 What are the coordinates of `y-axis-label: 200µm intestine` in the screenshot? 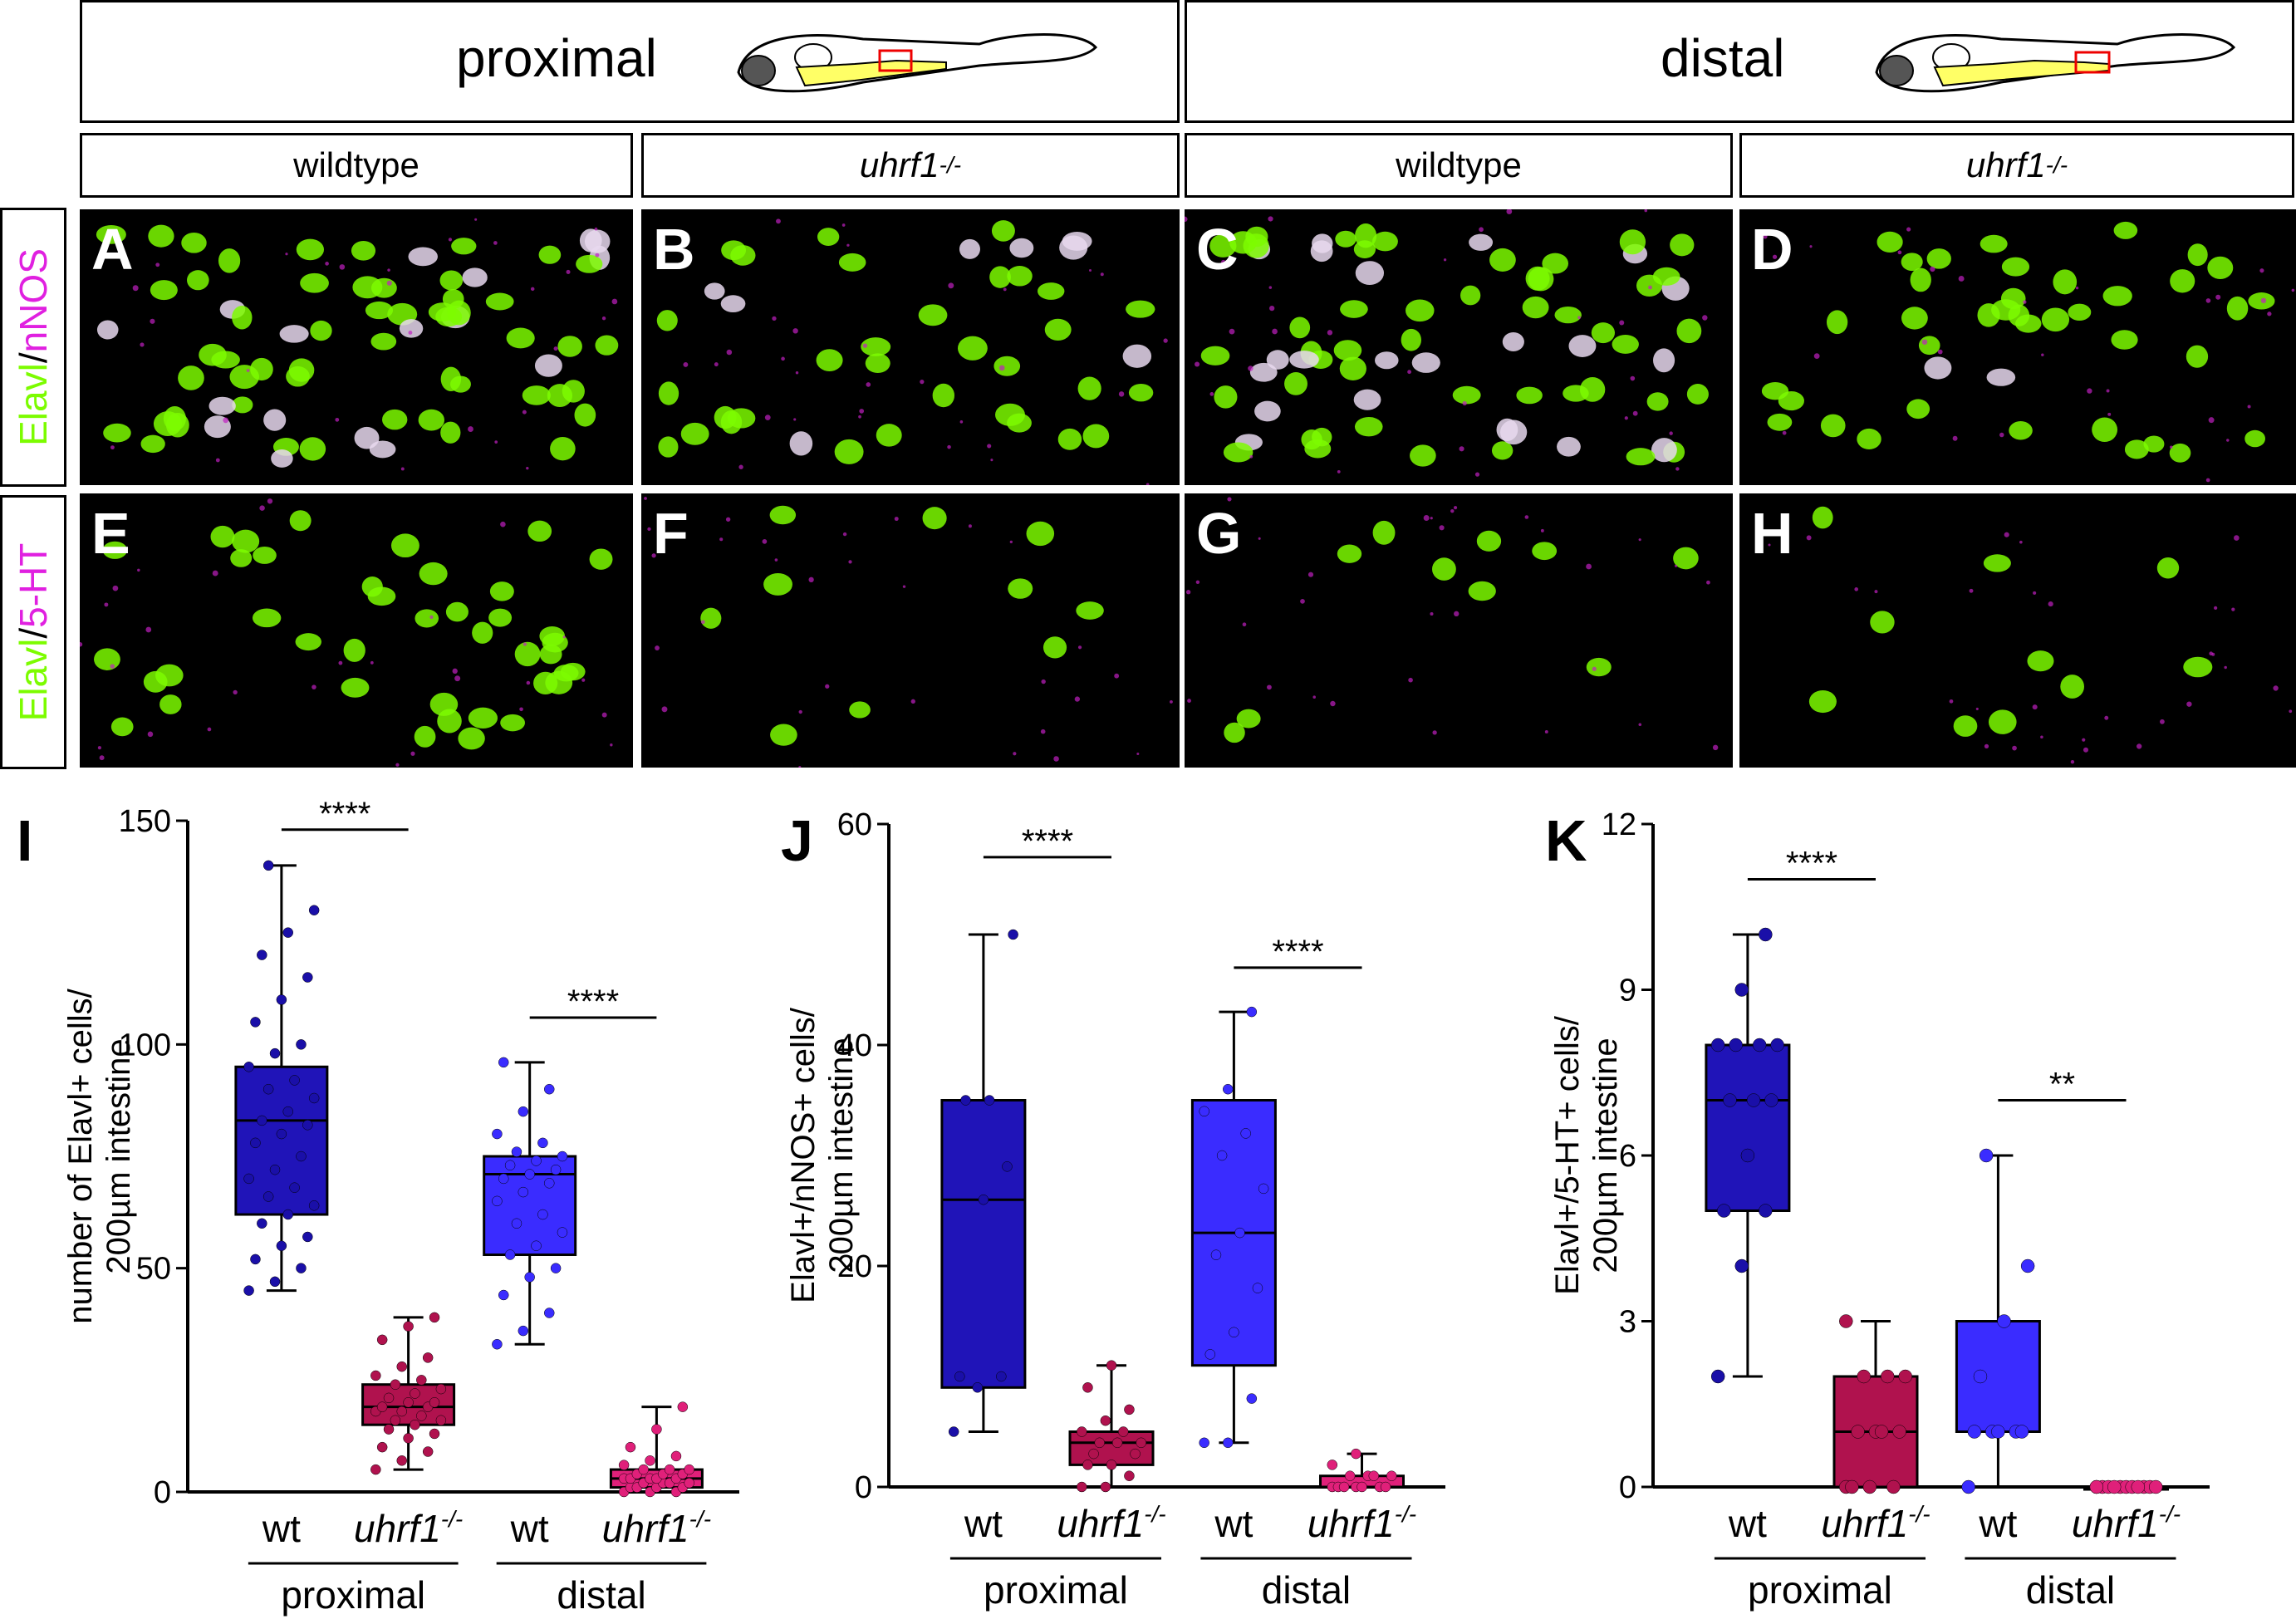 It's located at (119, 1155).